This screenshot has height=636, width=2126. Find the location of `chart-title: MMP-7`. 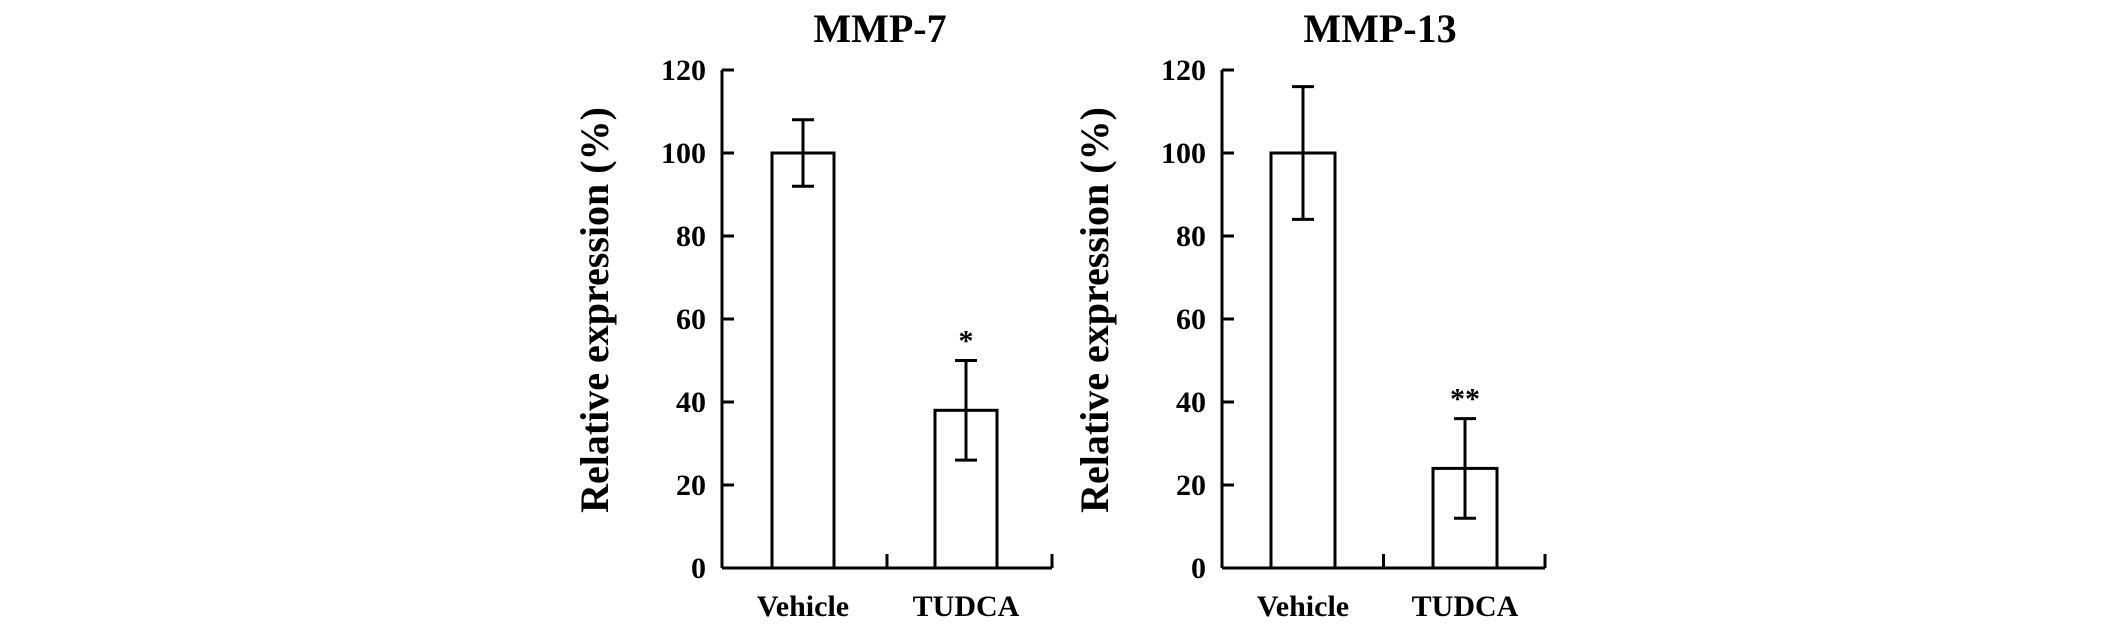

chart-title: MMP-7 is located at coordinates (879, 28).